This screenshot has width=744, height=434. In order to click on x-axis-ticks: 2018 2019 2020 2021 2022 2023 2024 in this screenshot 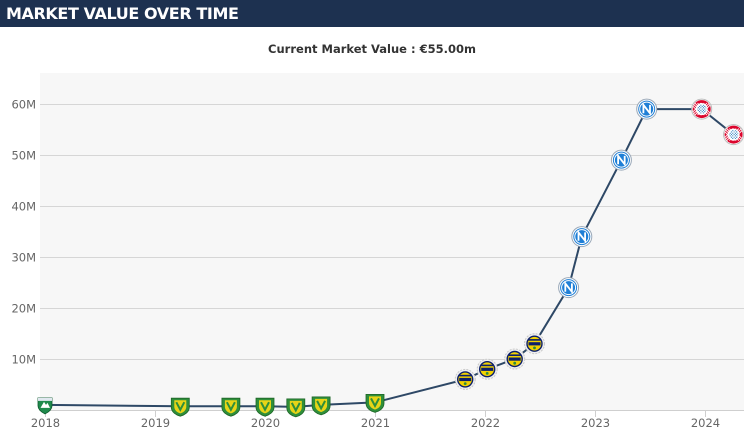, I will do `click(375, 420)`.